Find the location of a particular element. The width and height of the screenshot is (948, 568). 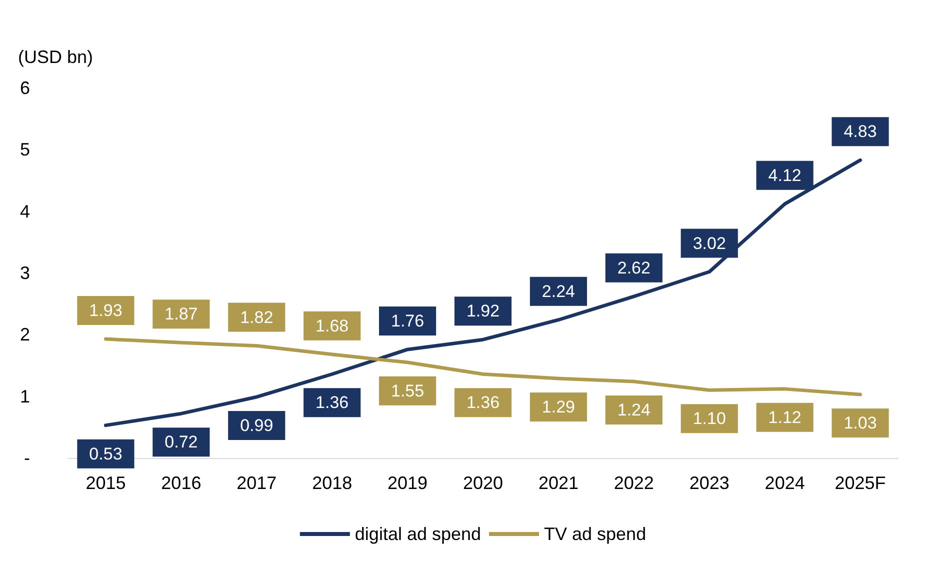

y-tick-label: 1 is located at coordinates (25, 396).